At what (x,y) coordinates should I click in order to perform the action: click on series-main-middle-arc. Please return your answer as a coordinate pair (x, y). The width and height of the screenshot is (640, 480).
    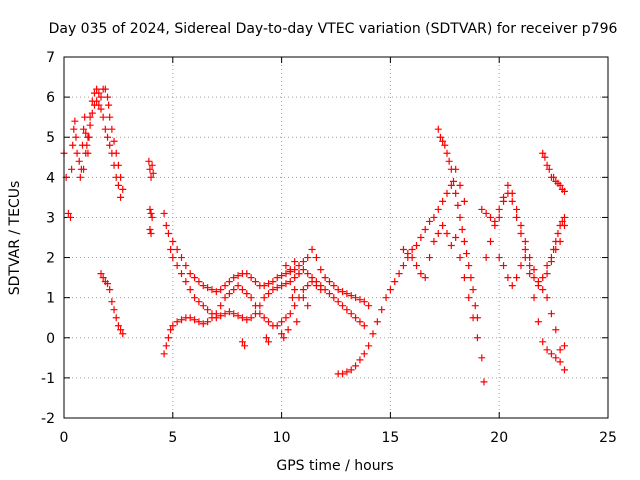
    Looking at the image, I should click on (267, 288).